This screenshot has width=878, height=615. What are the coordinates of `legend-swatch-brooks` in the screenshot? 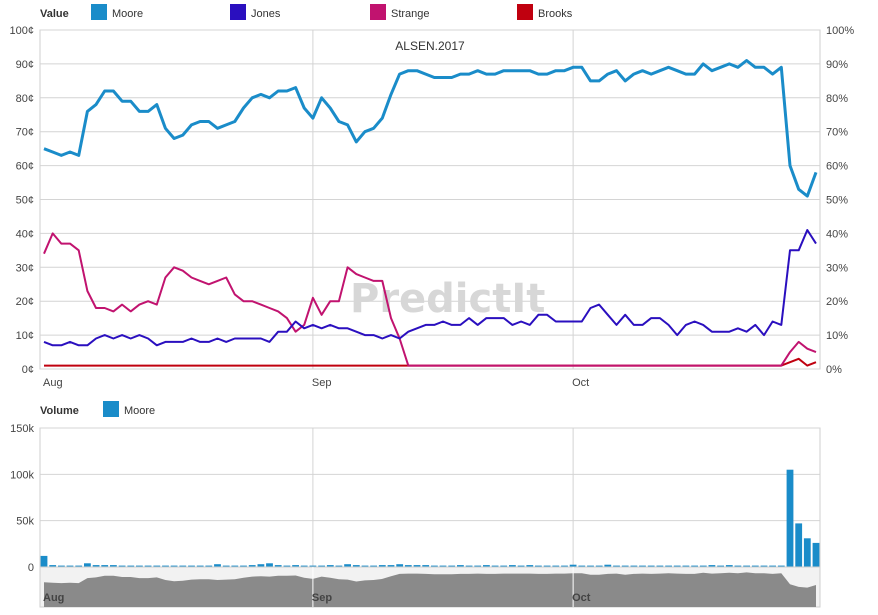 It's located at (525, 12).